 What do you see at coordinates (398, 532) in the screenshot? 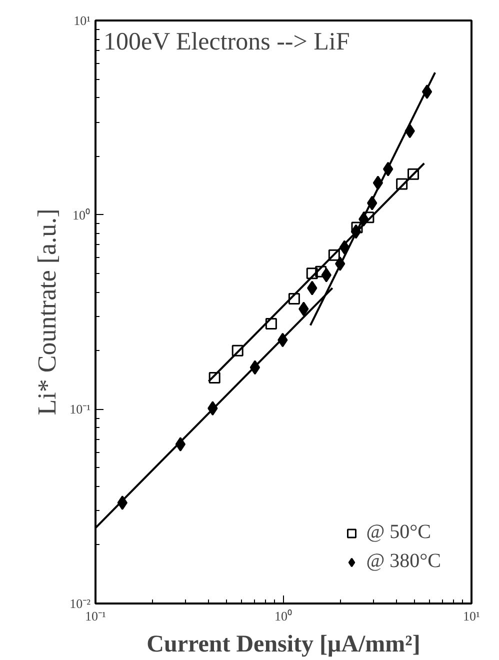
I see `legend-label: @ 50°C` at bounding box center [398, 532].